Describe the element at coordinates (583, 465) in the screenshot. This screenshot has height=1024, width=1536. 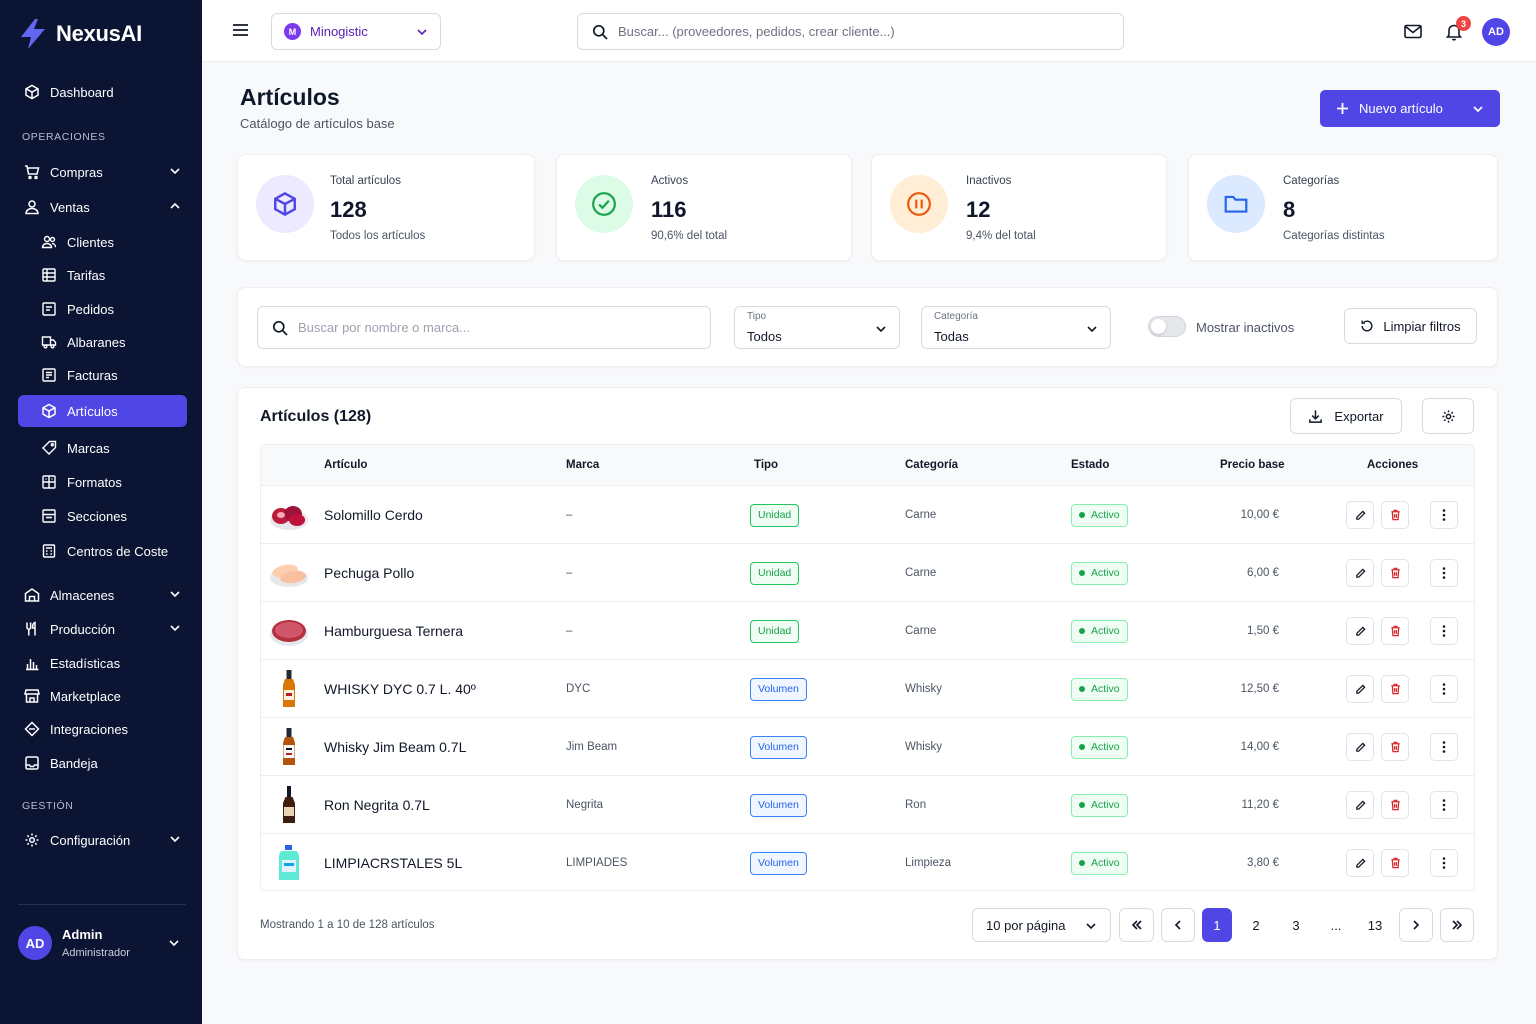
I see `column-header-marca: Marca` at that location.